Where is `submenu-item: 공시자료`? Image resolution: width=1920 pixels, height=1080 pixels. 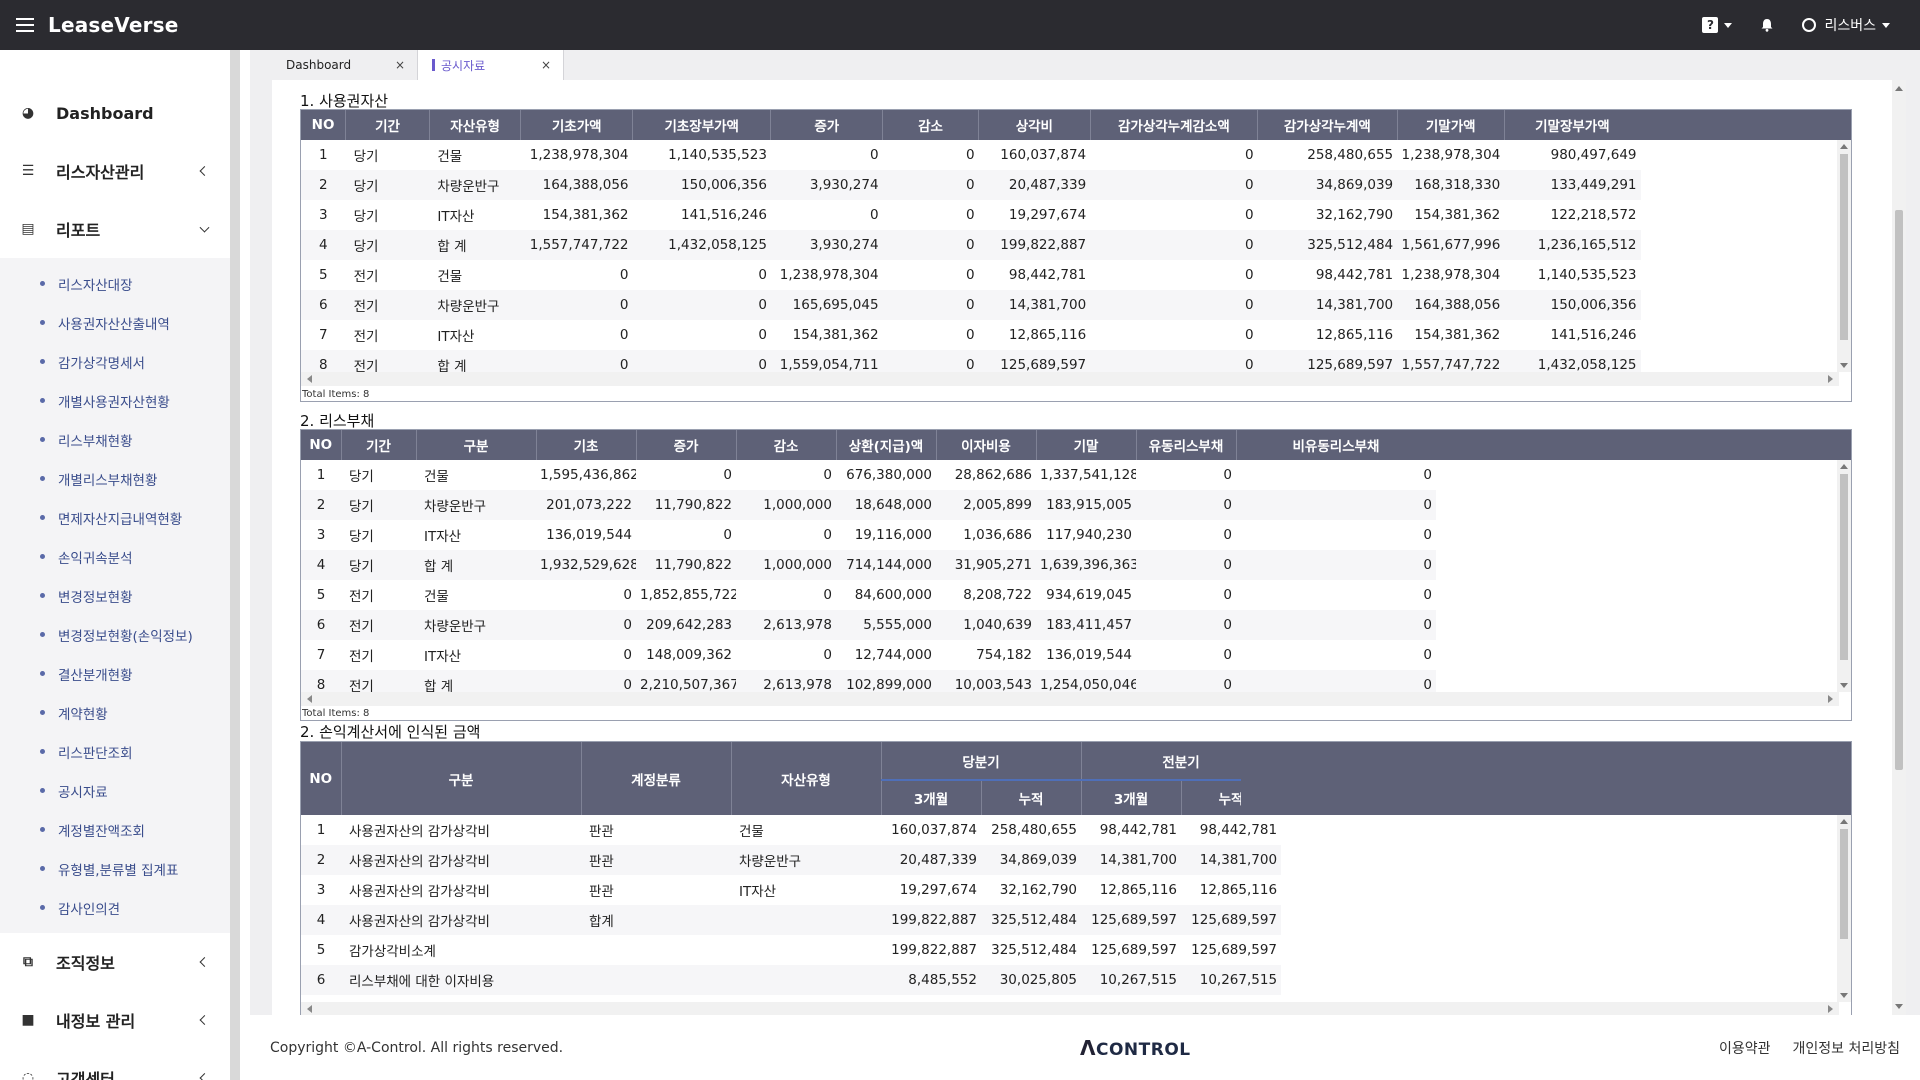
submenu-item: 공시자료 is located at coordinates (115, 790).